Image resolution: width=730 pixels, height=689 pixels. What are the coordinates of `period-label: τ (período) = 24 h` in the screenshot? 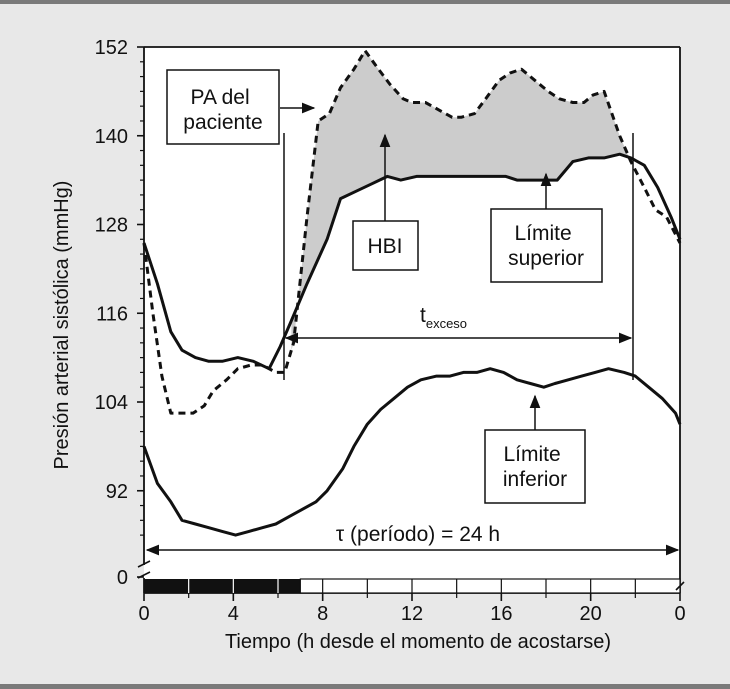 It's located at (418, 534).